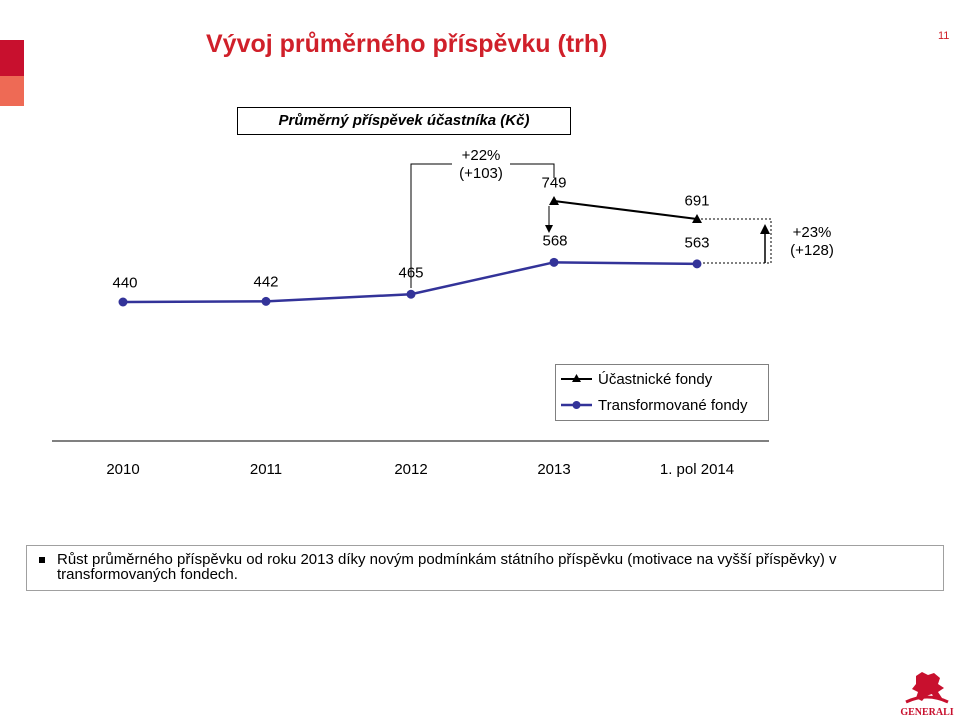 This screenshot has width=960, height=723. What do you see at coordinates (662, 392) in the screenshot?
I see `legend: Účastnické fondy Transformované fondy` at bounding box center [662, 392].